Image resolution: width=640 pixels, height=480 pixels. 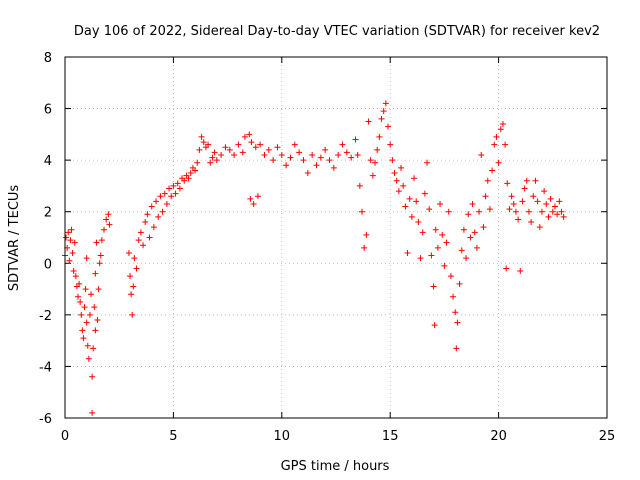 What do you see at coordinates (390, 436) in the screenshot?
I see `x-tick-label: 15` at bounding box center [390, 436].